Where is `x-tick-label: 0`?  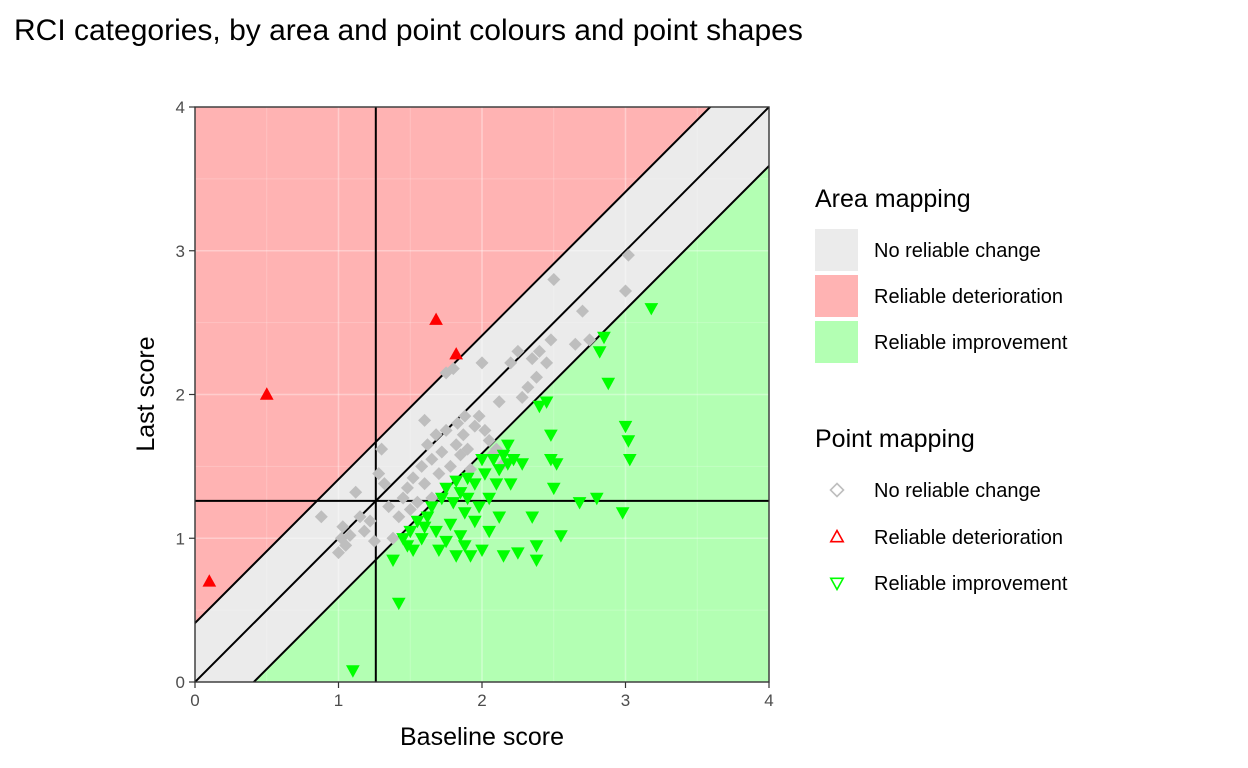 x-tick-label: 0 is located at coordinates (194, 700).